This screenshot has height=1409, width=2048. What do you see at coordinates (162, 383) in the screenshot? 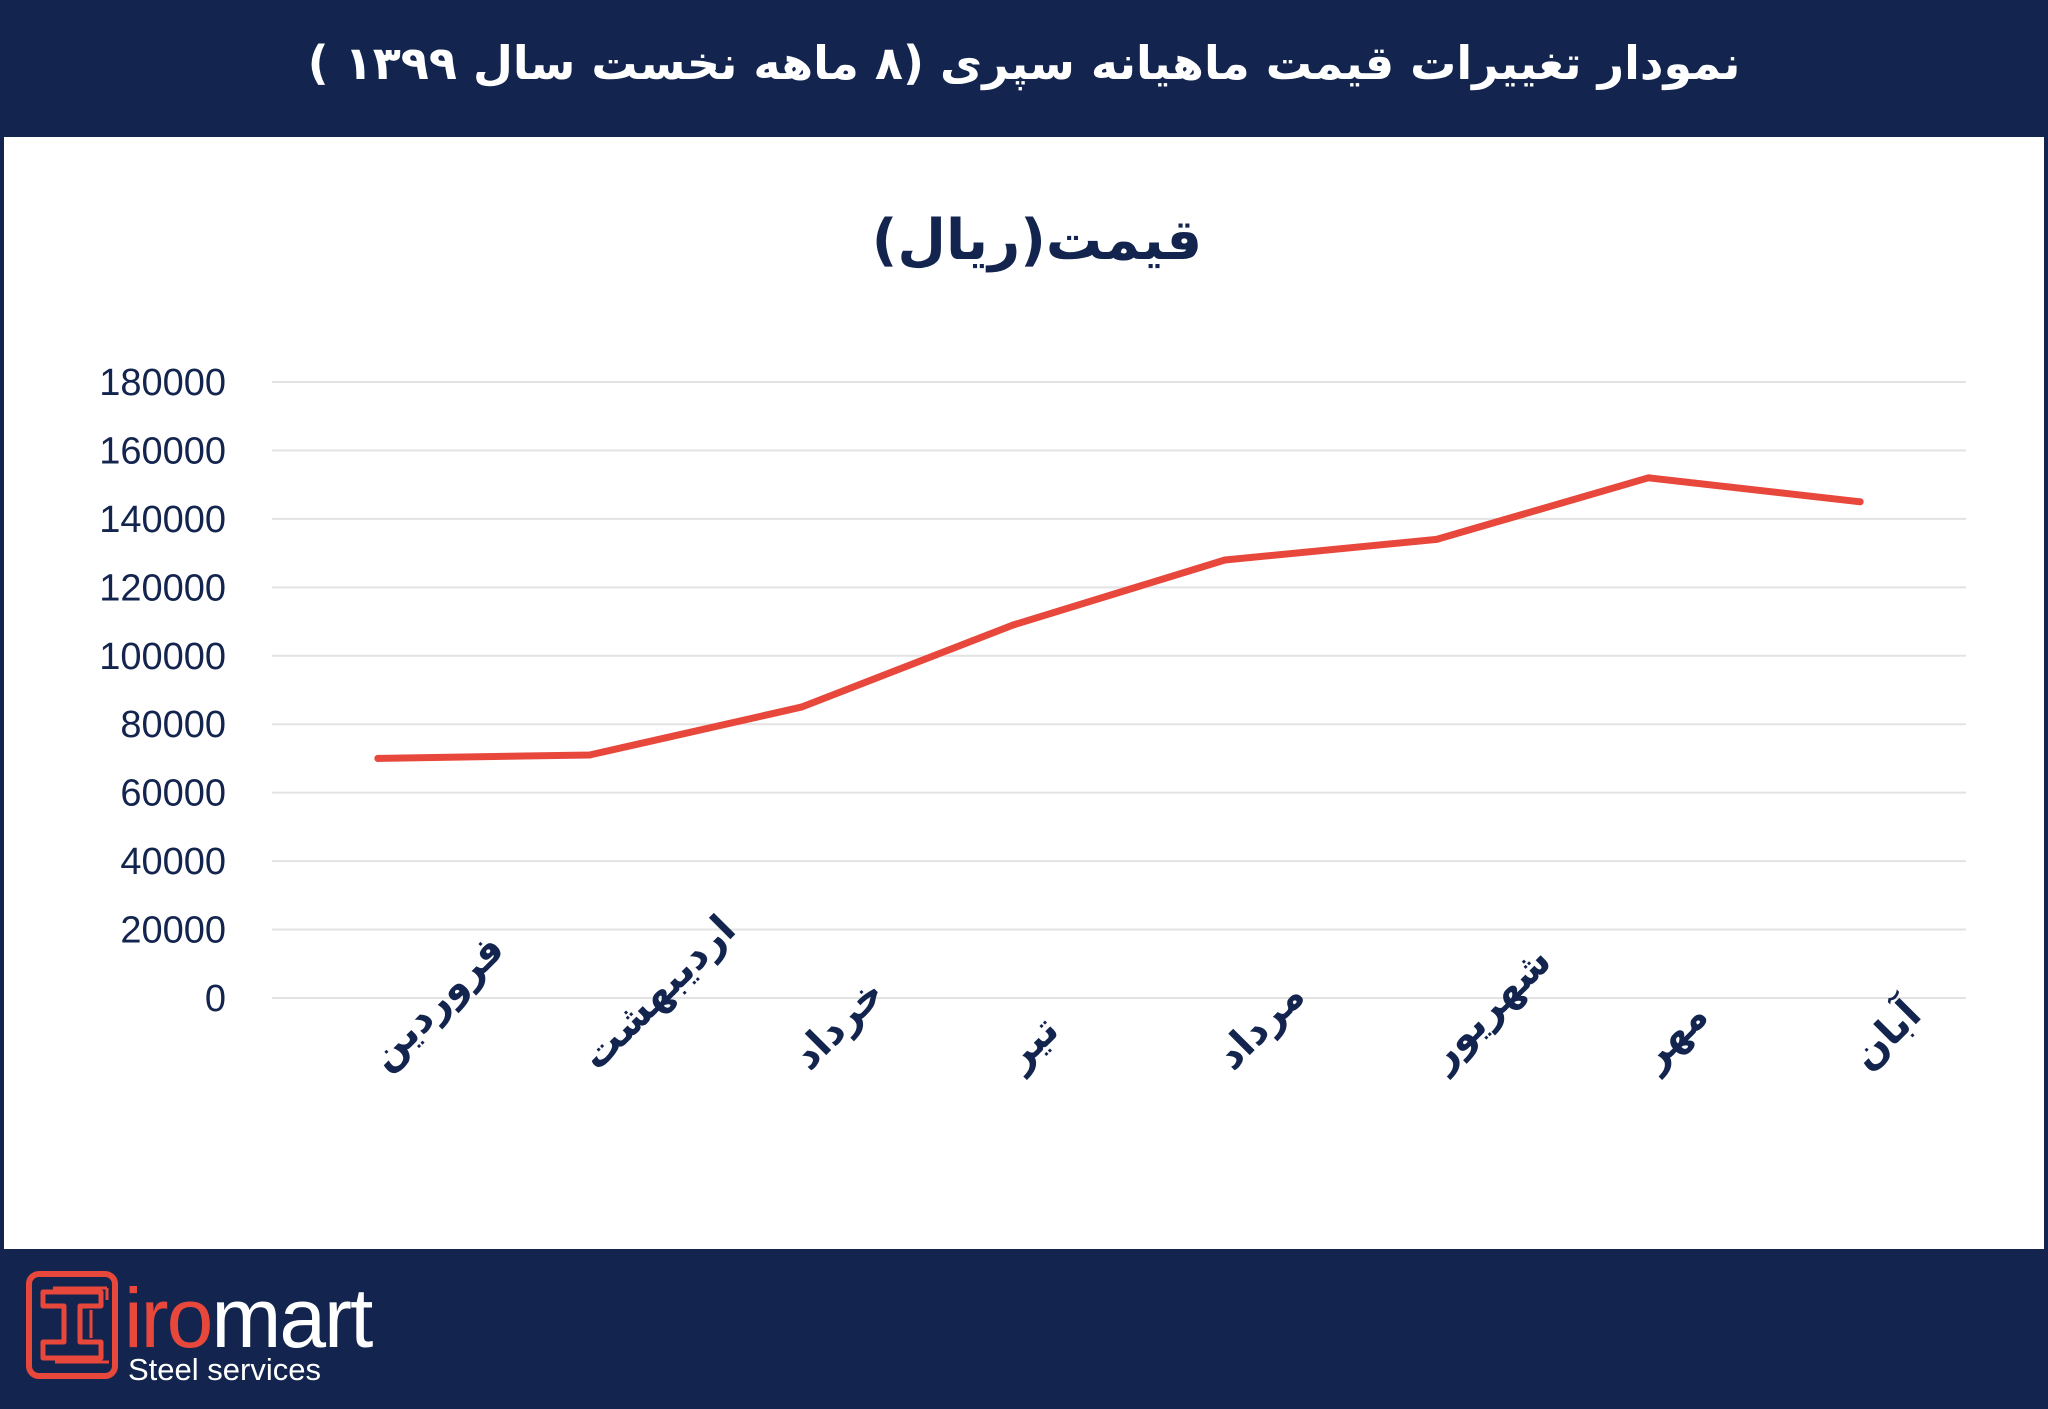
I see `y-tick-label: 180000` at bounding box center [162, 383].